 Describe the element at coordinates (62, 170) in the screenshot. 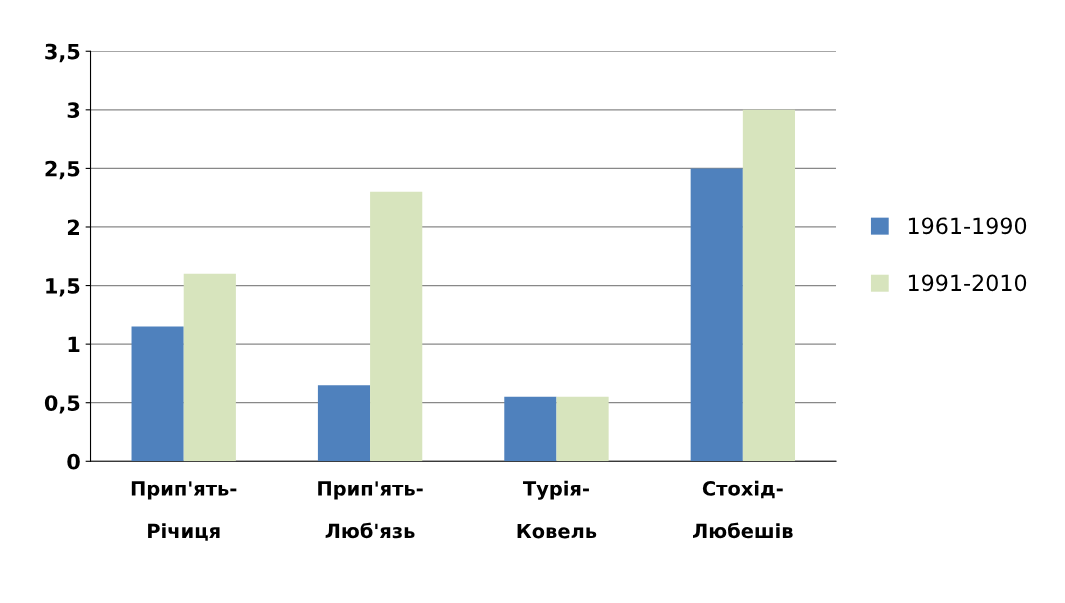

I see `y-tick-label: 2,5` at that location.